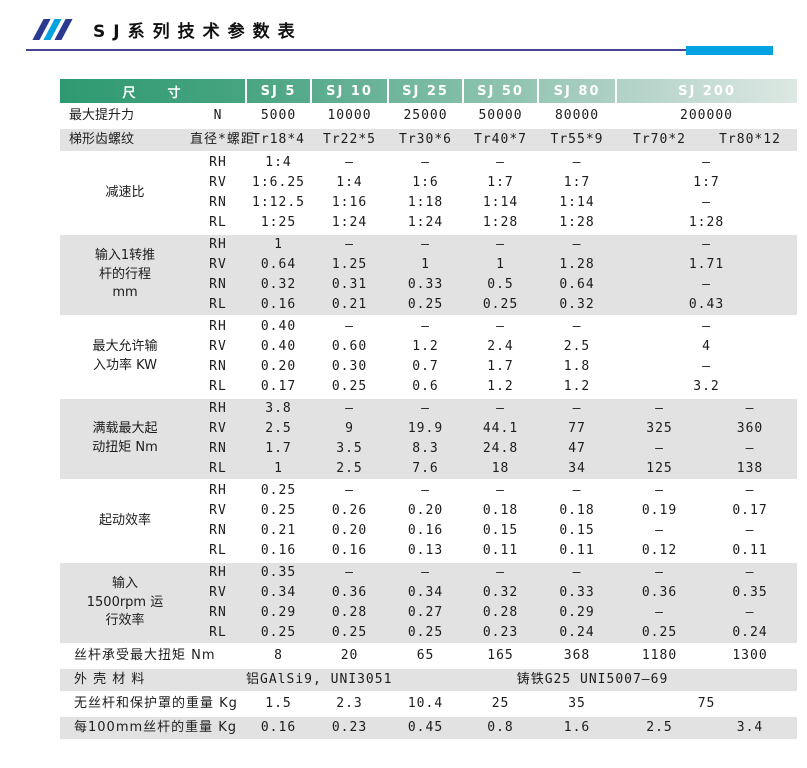 This screenshot has width=807, height=768. Describe the element at coordinates (707, 265) in the screenshot. I see `value-cell: 1.71` at that location.